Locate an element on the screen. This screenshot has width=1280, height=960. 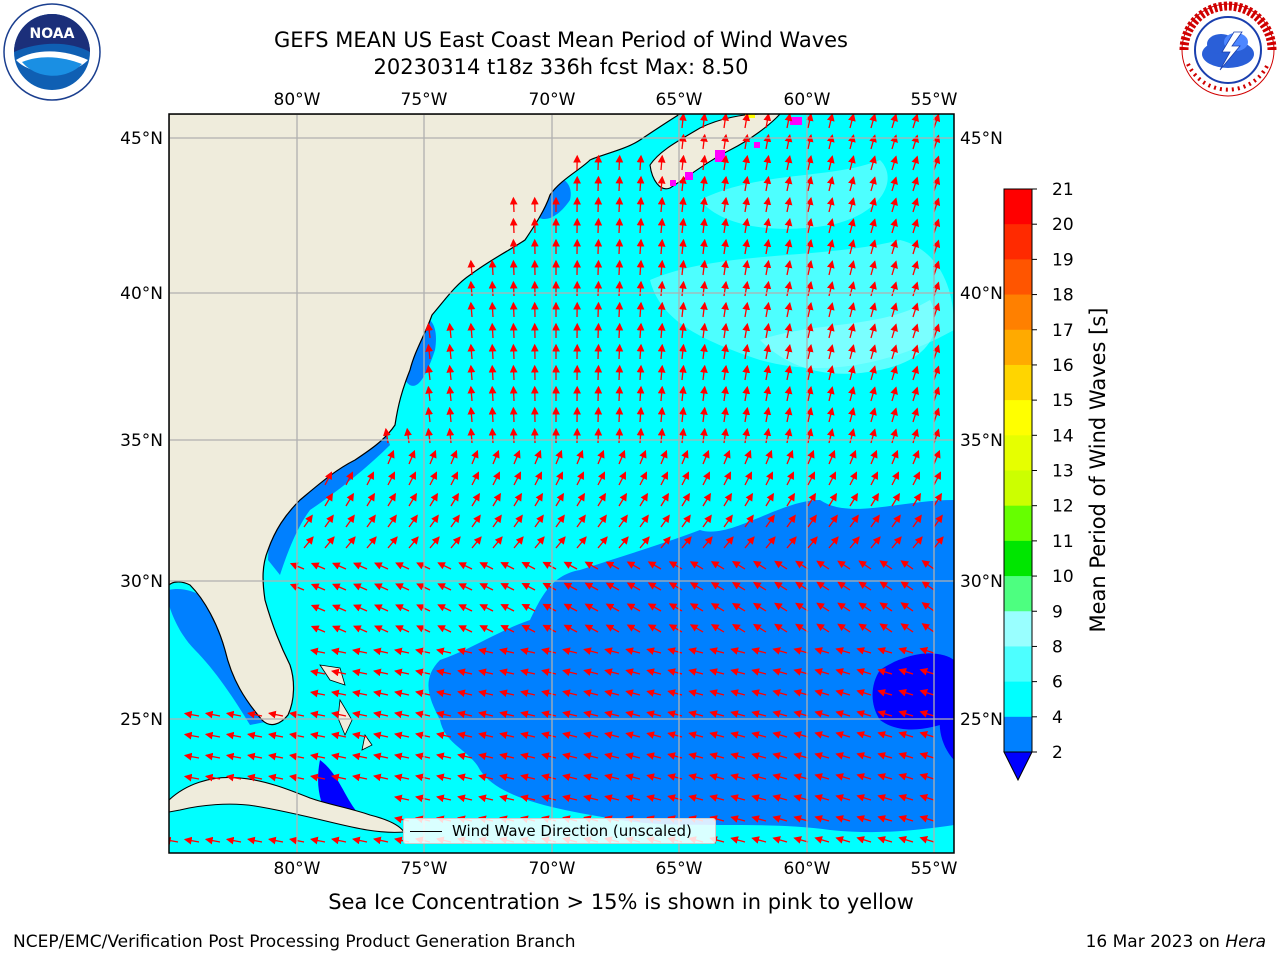
lon-tick-bottom: 80°W is located at coordinates (297, 869).